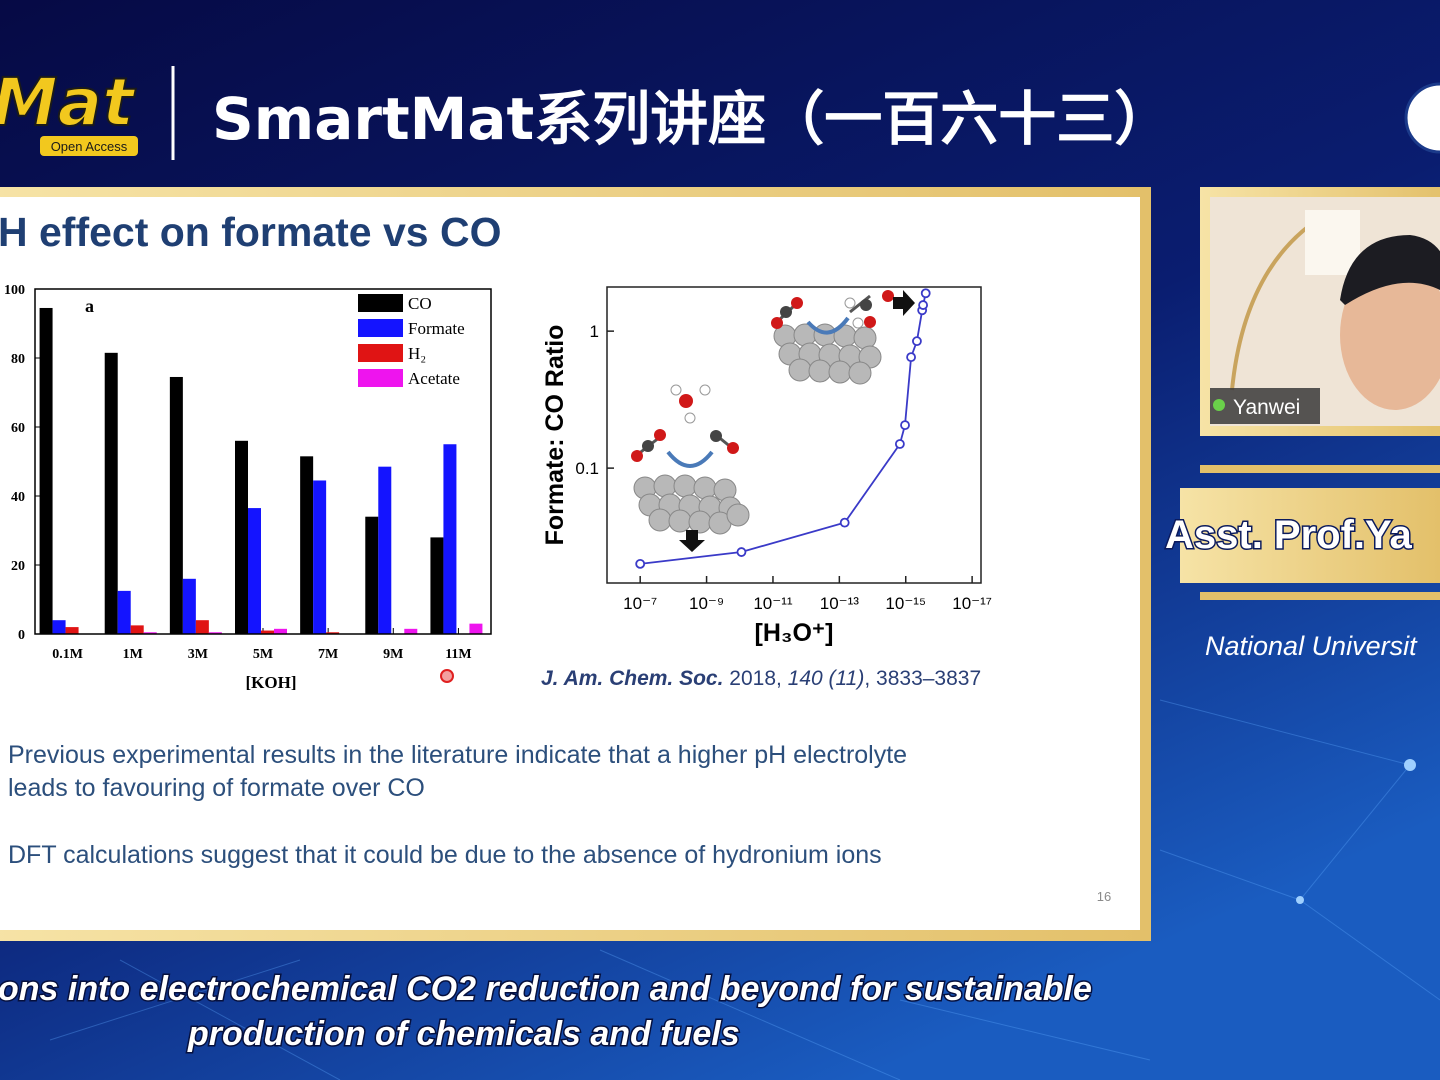 This screenshot has height=1080, width=1440. Describe the element at coordinates (18, 359) in the screenshot. I see `y-tick-label: 80` at that location.